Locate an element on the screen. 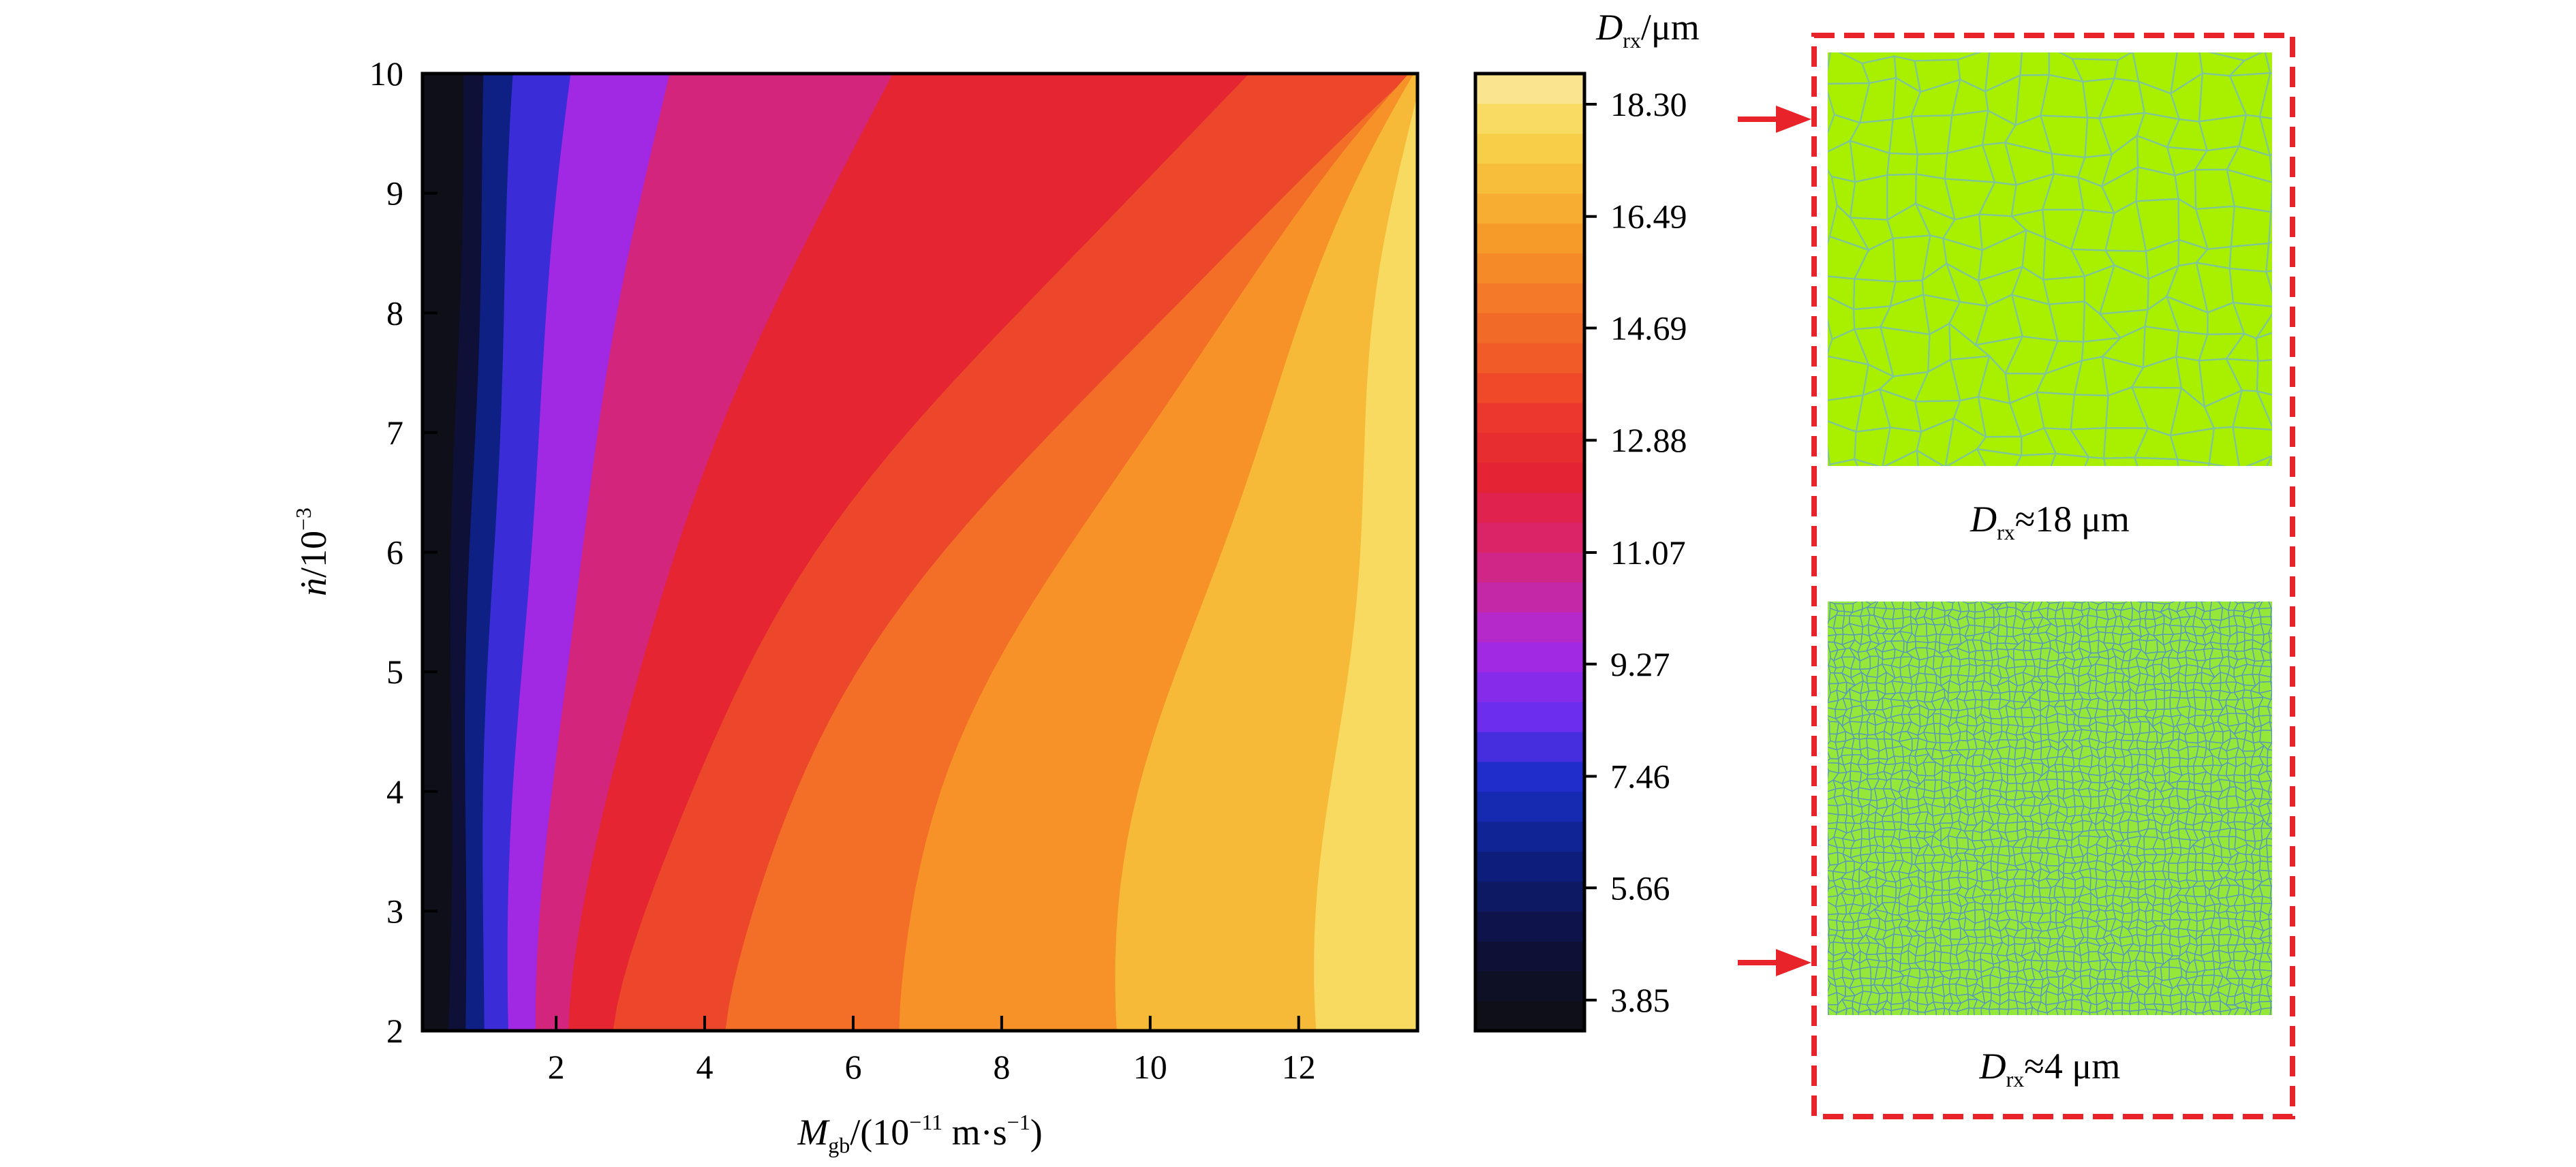 This screenshot has height=1167, width=2576. y-tick-label: 2 is located at coordinates (394, 1031).